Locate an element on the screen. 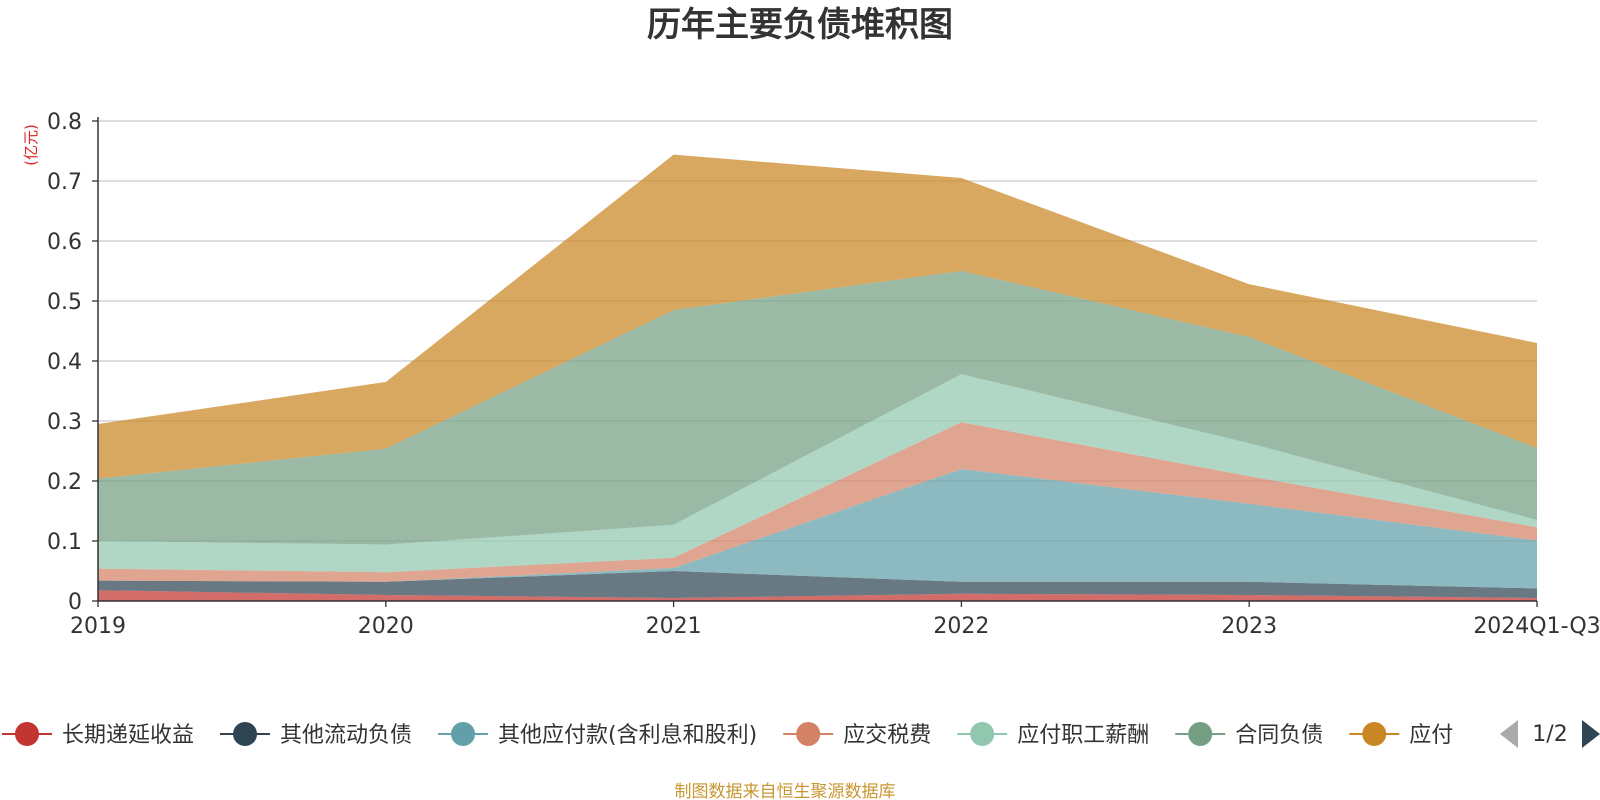 The height and width of the screenshot is (800, 1600). pager-label: 1/2 is located at coordinates (1549, 734).